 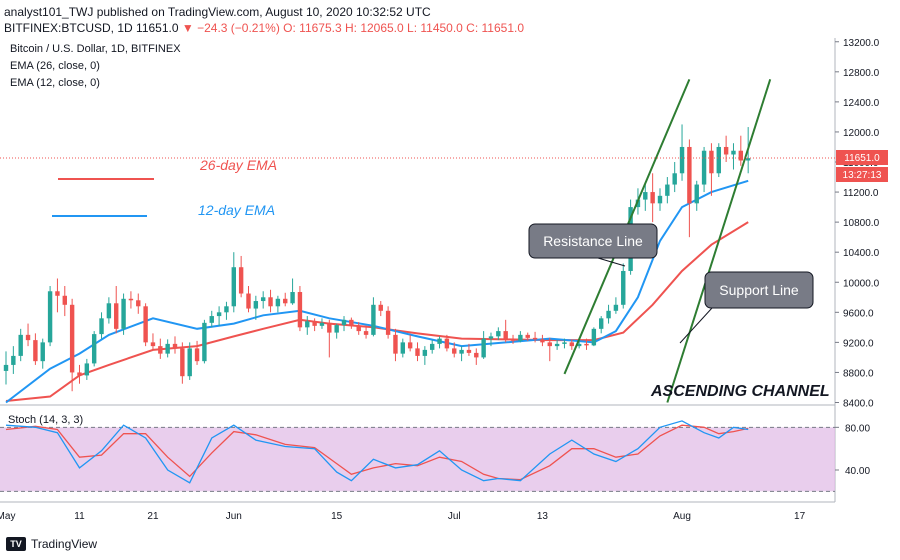 What do you see at coordinates (861, 283) in the screenshot?
I see `price-tick-label: 10000.0` at bounding box center [861, 283].